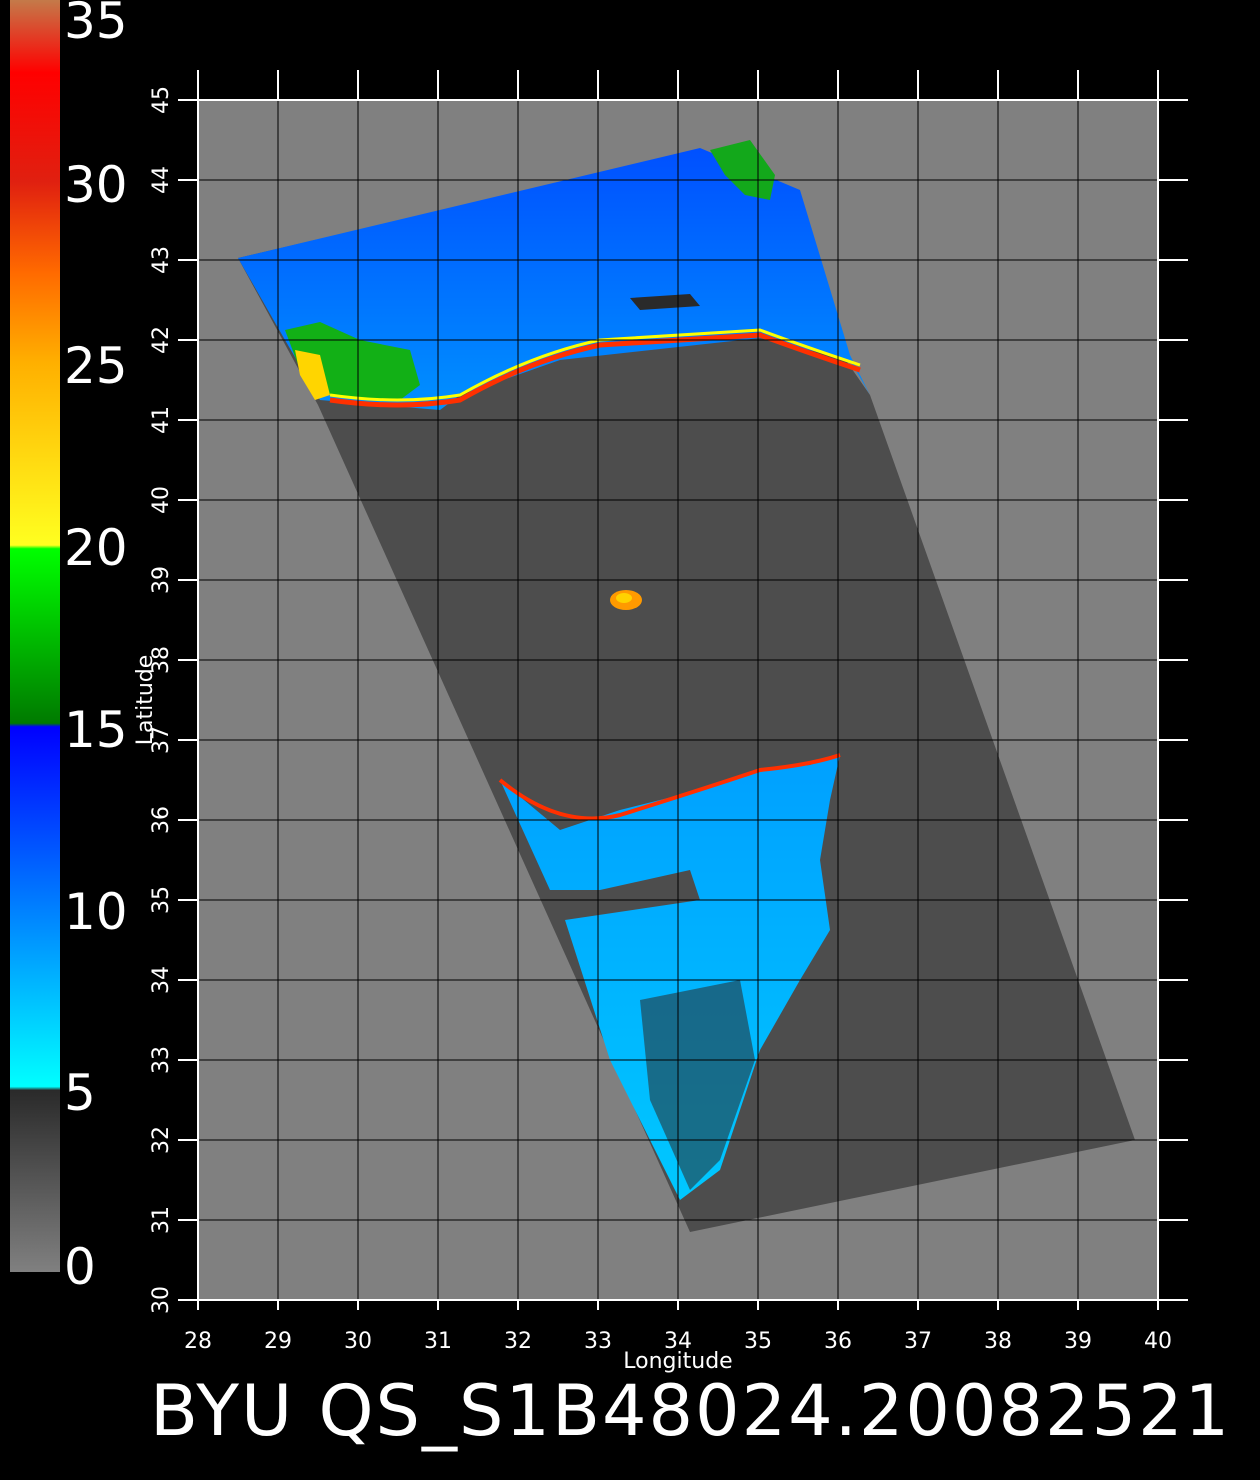 The image size is (1260, 1480). I want to click on x-tick-label-31: 31, so click(438, 1341).